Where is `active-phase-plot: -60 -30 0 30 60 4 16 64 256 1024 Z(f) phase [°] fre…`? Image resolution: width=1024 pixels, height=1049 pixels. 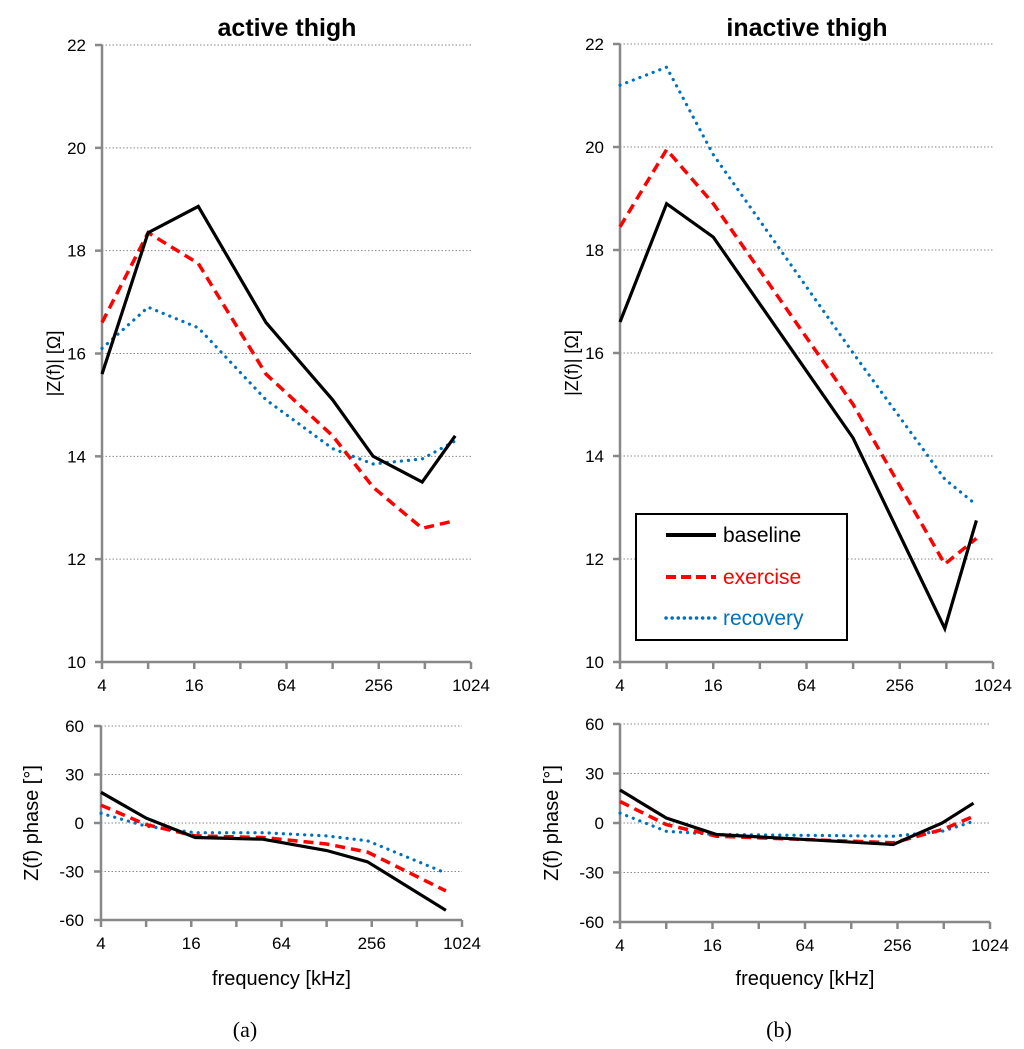 active-phase-plot: -60 -30 0 30 60 4 16 64 256 1024 Z(f) phase [°] fre… is located at coordinates (251, 853).